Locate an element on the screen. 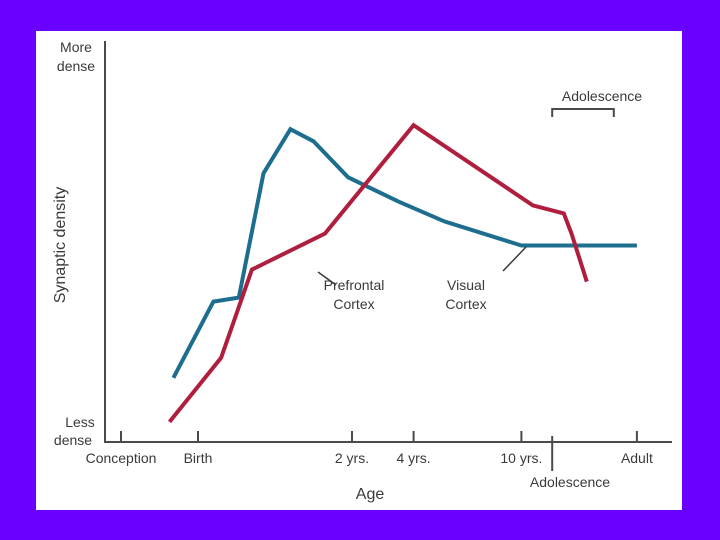 This screenshot has height=540, width=720. adolescence-bracket is located at coordinates (583, 112).